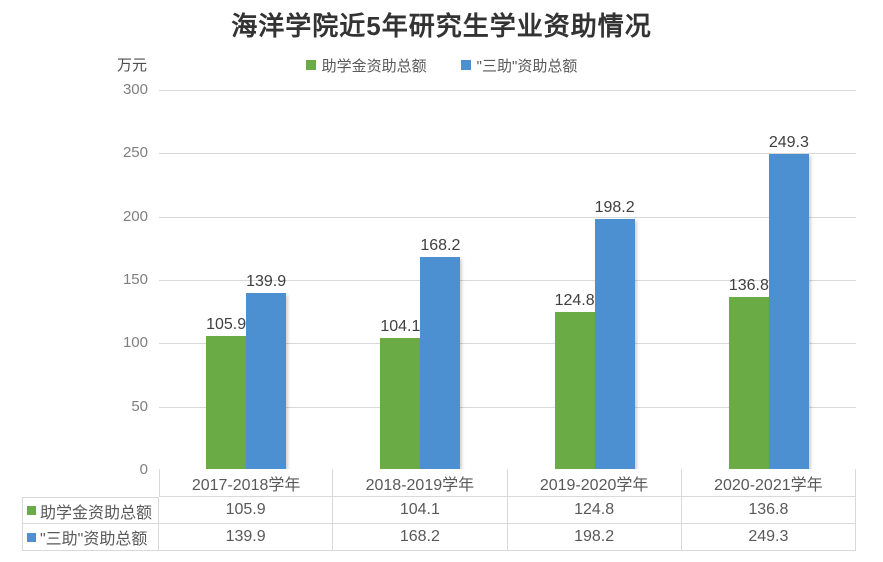  I want to click on y-axis-tick-label: 250, so click(135, 153).